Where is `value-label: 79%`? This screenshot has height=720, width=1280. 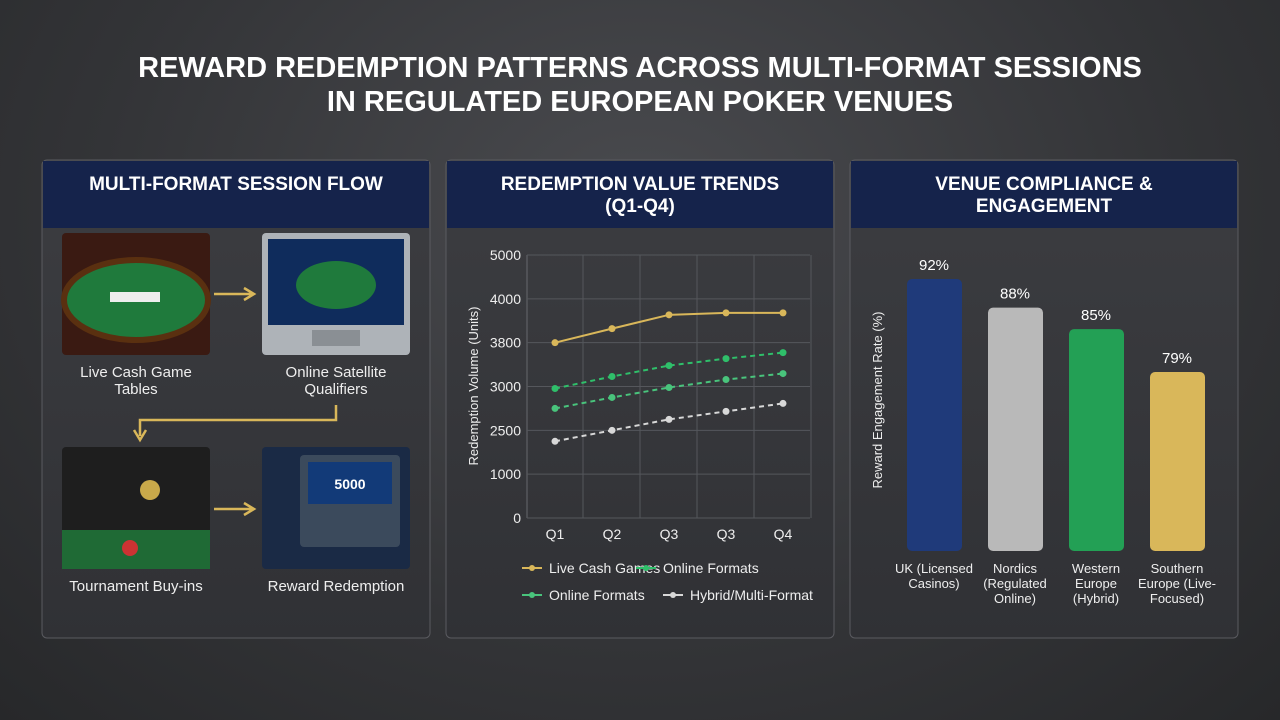
value-label: 79% is located at coordinates (1177, 358).